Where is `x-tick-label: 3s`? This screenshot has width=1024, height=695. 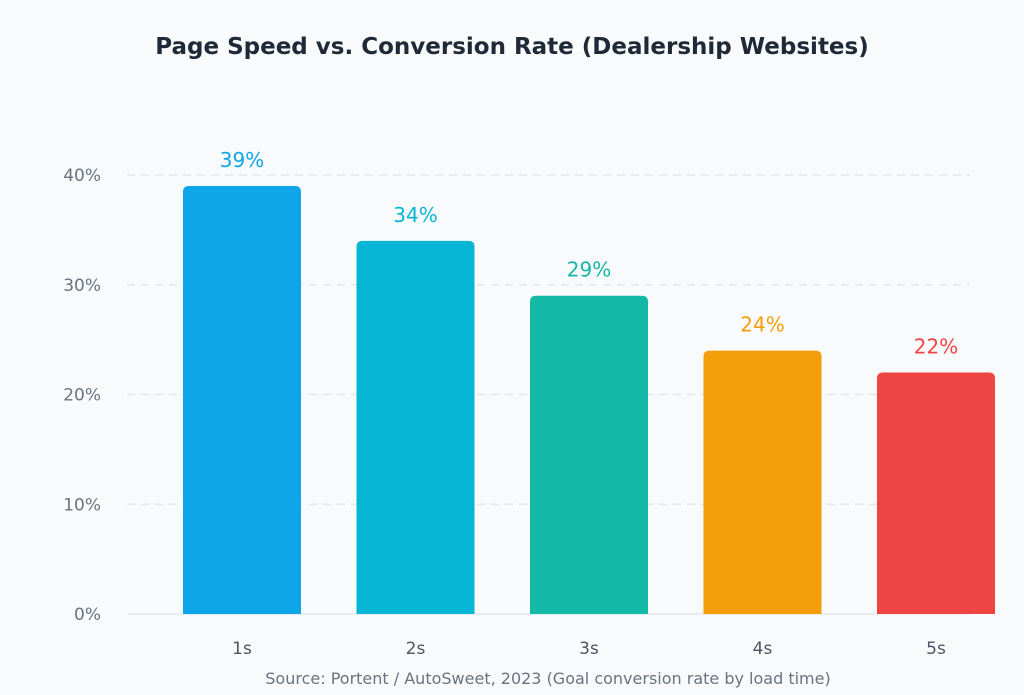 x-tick-label: 3s is located at coordinates (589, 649).